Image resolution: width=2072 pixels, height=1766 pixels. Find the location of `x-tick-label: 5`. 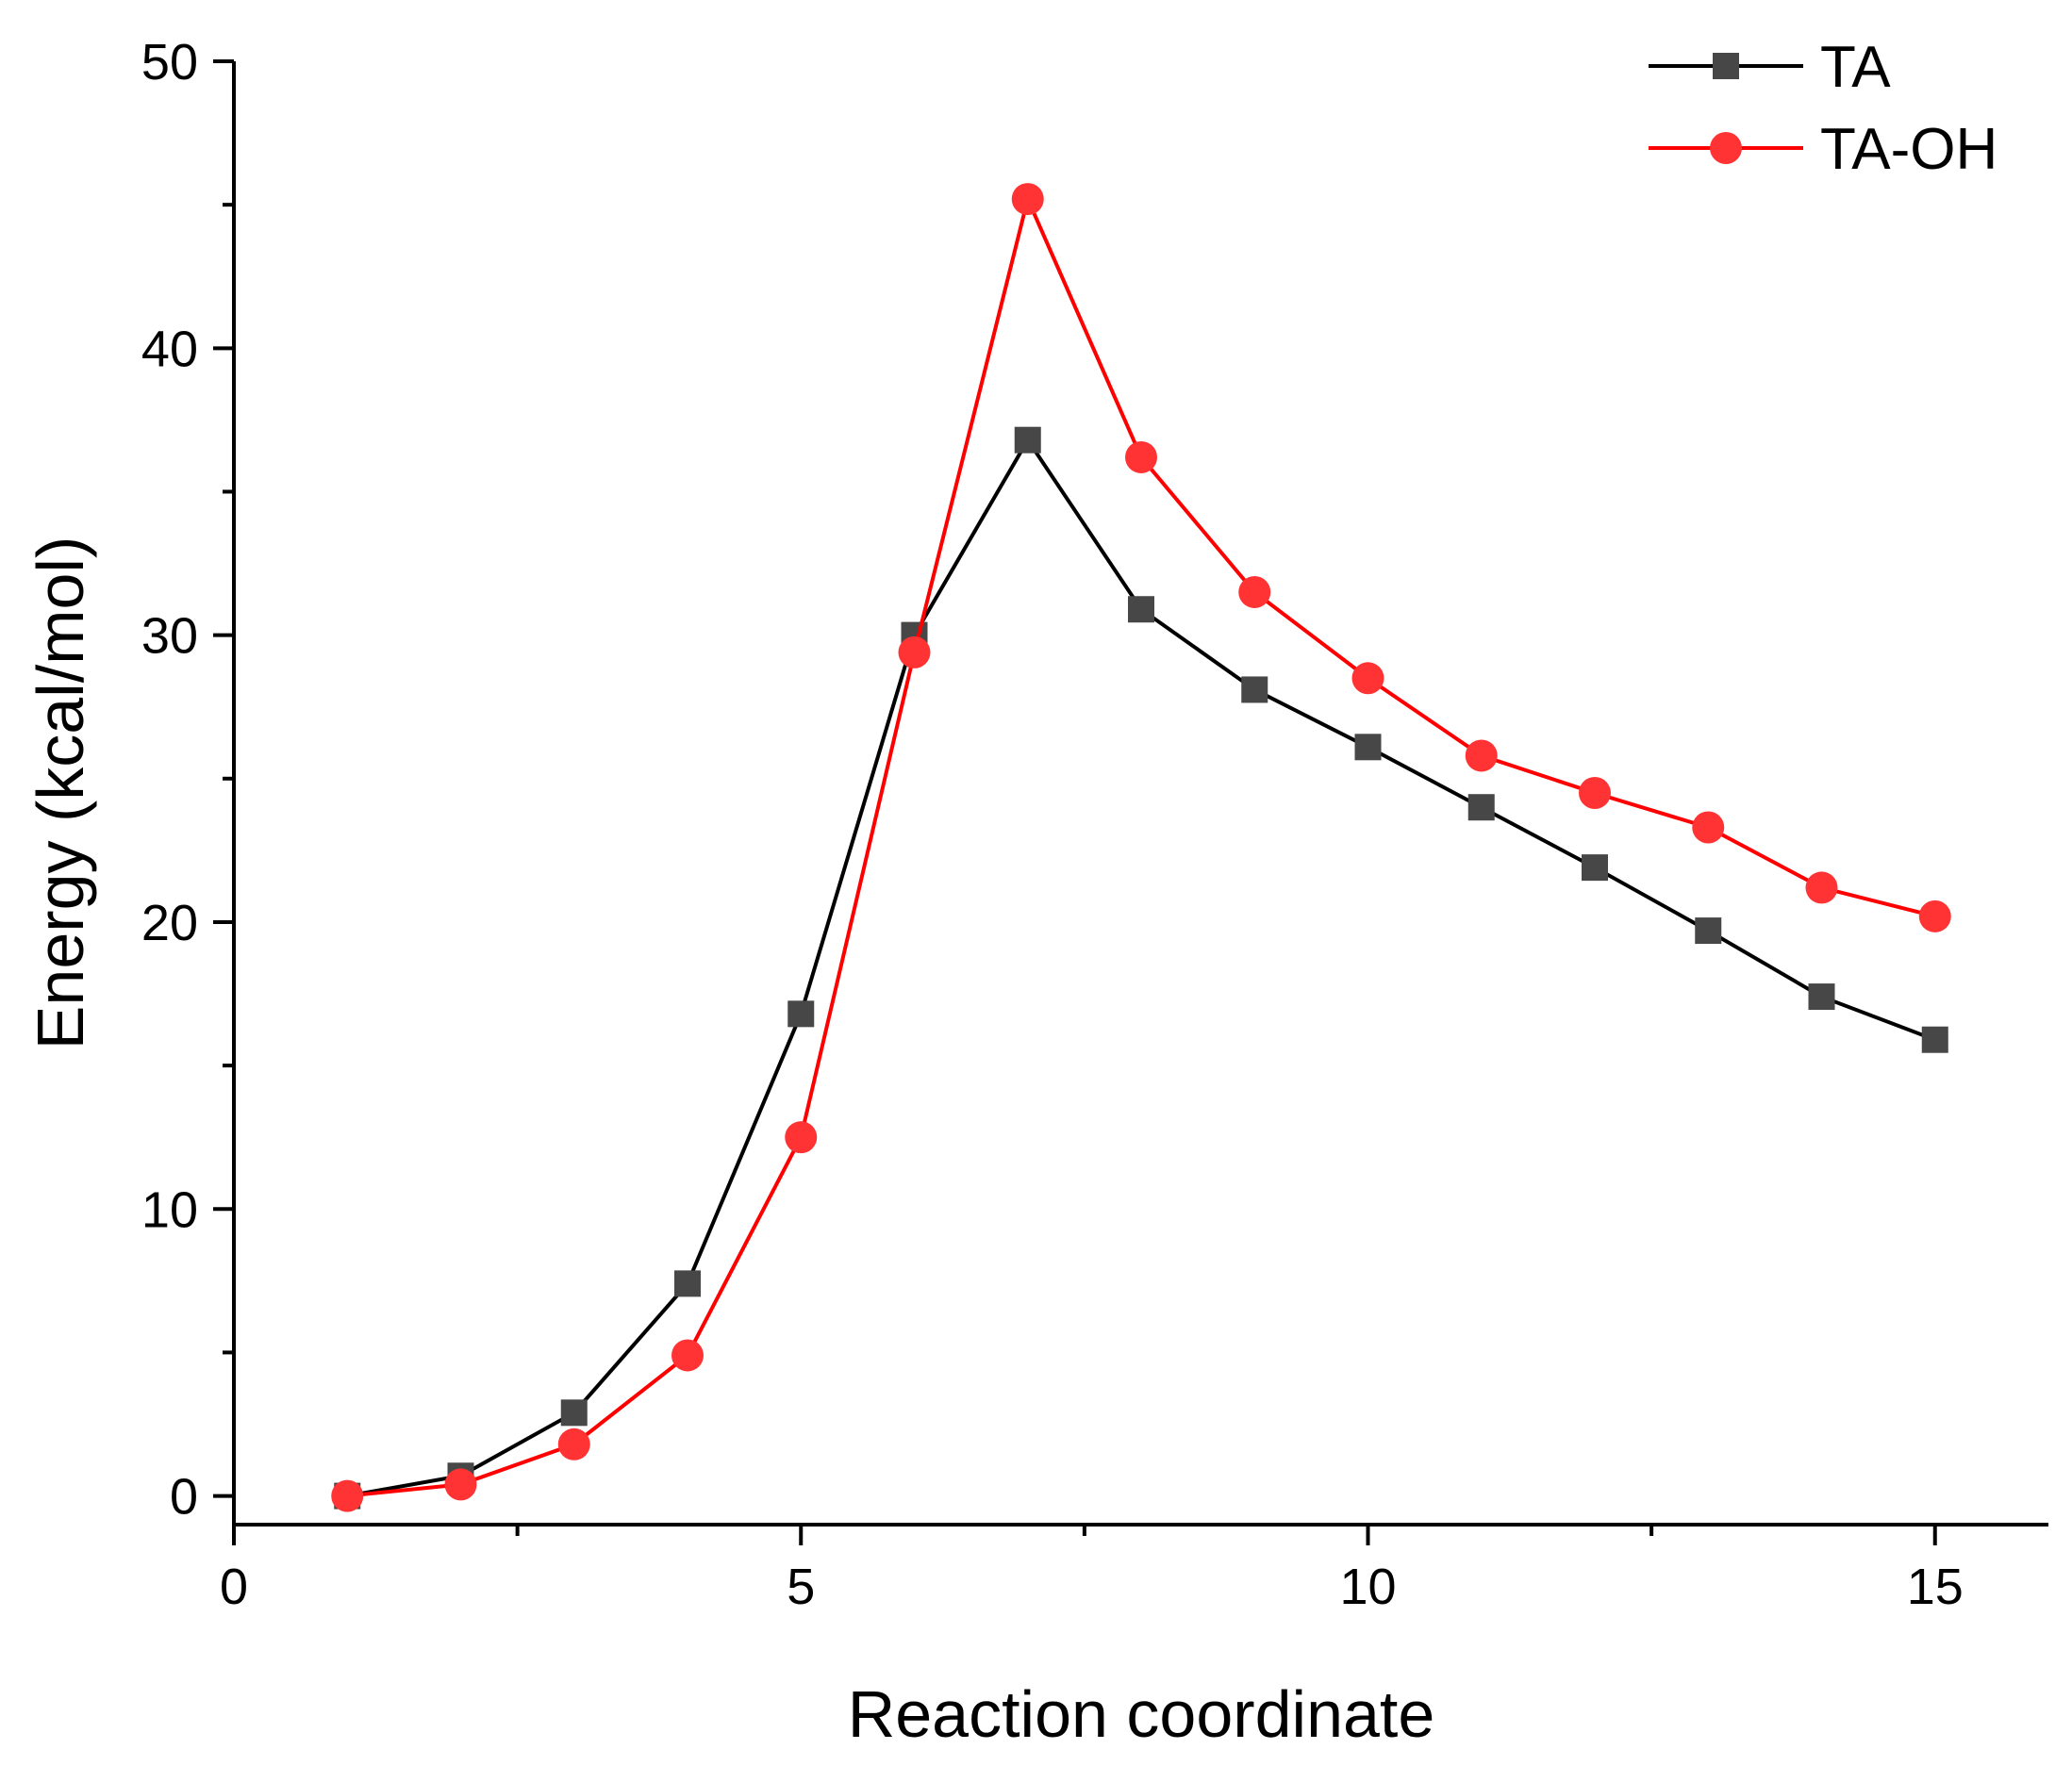

x-tick-label: 5 is located at coordinates (801, 1587).